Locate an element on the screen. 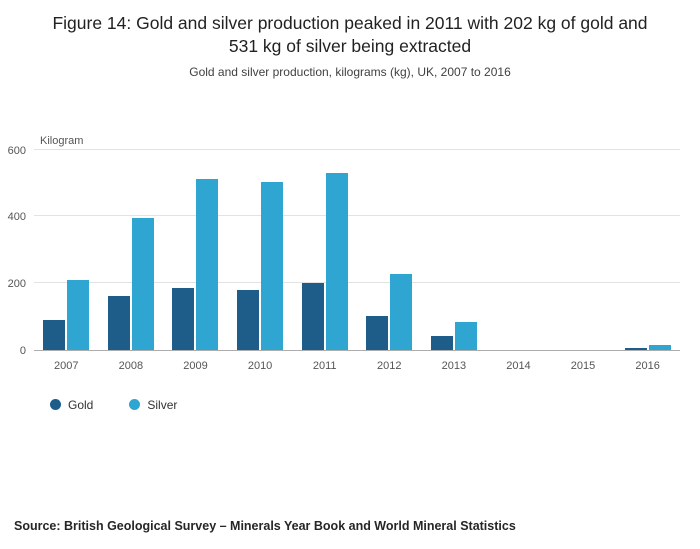 The image size is (700, 549). y-tick-label: 0 is located at coordinates (22, 350).